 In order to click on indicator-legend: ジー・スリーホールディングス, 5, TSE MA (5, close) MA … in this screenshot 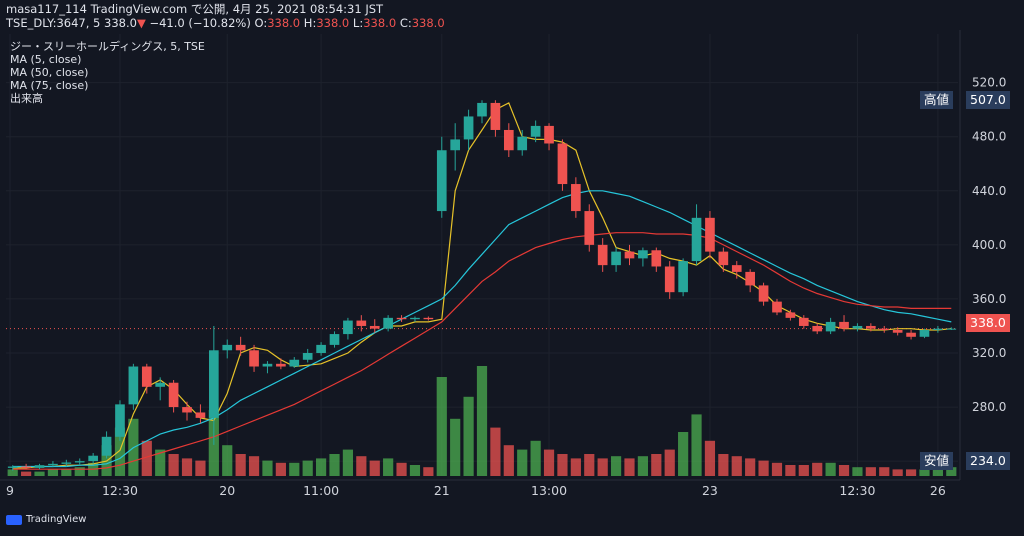, I will do `click(107, 72)`.